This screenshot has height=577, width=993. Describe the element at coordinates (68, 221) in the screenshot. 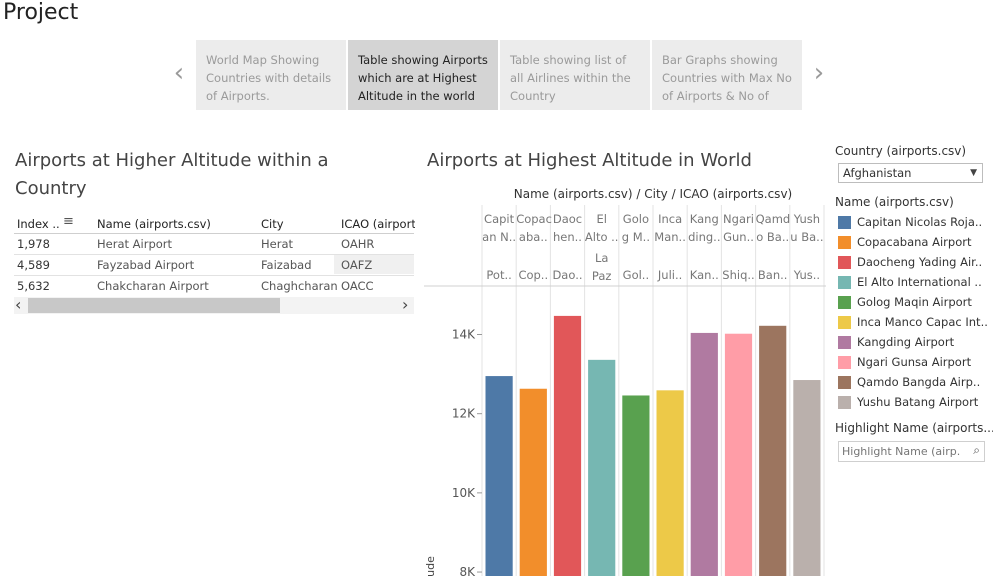

I see `sort-icon: ≡` at that location.